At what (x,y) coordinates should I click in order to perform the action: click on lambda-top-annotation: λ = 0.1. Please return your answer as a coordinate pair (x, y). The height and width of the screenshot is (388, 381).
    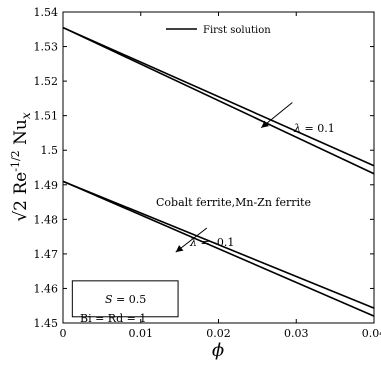
    Looking at the image, I should click on (314, 128).